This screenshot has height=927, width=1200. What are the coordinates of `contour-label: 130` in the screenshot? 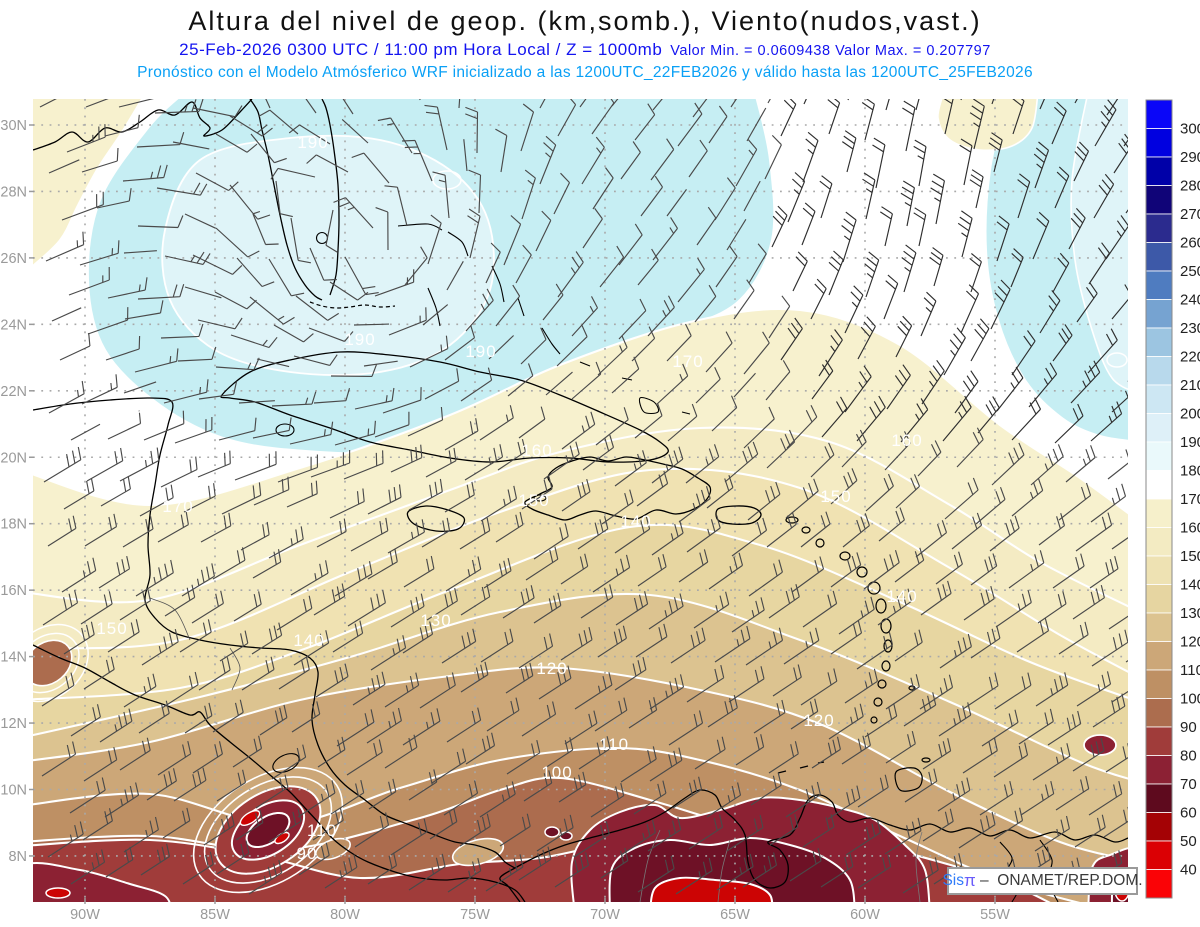 It's located at (435, 620).